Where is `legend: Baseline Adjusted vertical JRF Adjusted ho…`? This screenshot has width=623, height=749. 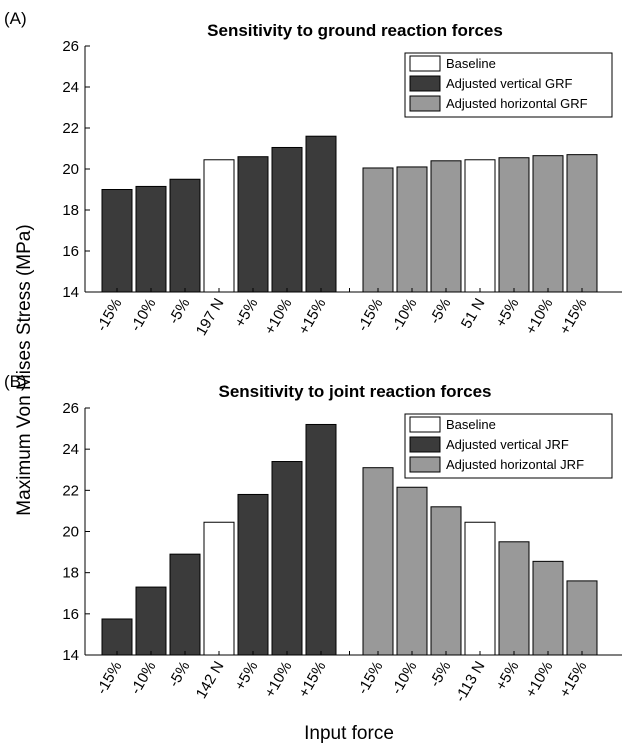
legend: Baseline Adjusted vertical JRF Adjusted ho… is located at coordinates (508, 446).